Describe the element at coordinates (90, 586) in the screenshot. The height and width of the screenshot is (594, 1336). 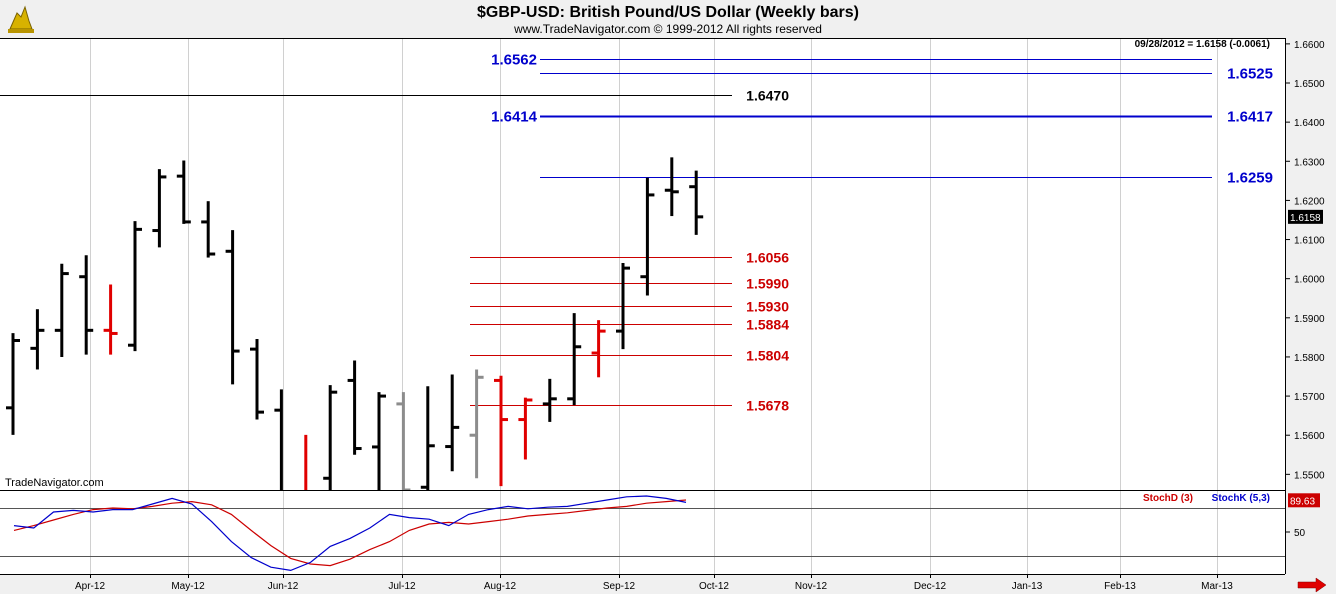
I see `month-label: Apr-12` at that location.